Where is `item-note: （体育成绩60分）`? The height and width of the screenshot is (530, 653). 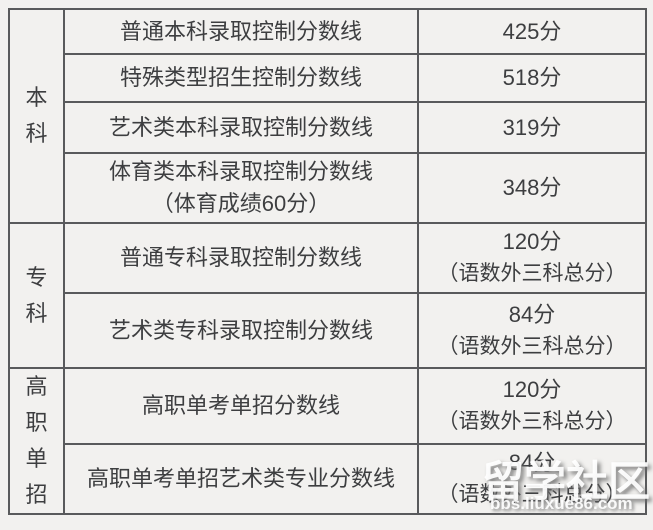 item-note: （体育成绩60分） is located at coordinates (241, 203).